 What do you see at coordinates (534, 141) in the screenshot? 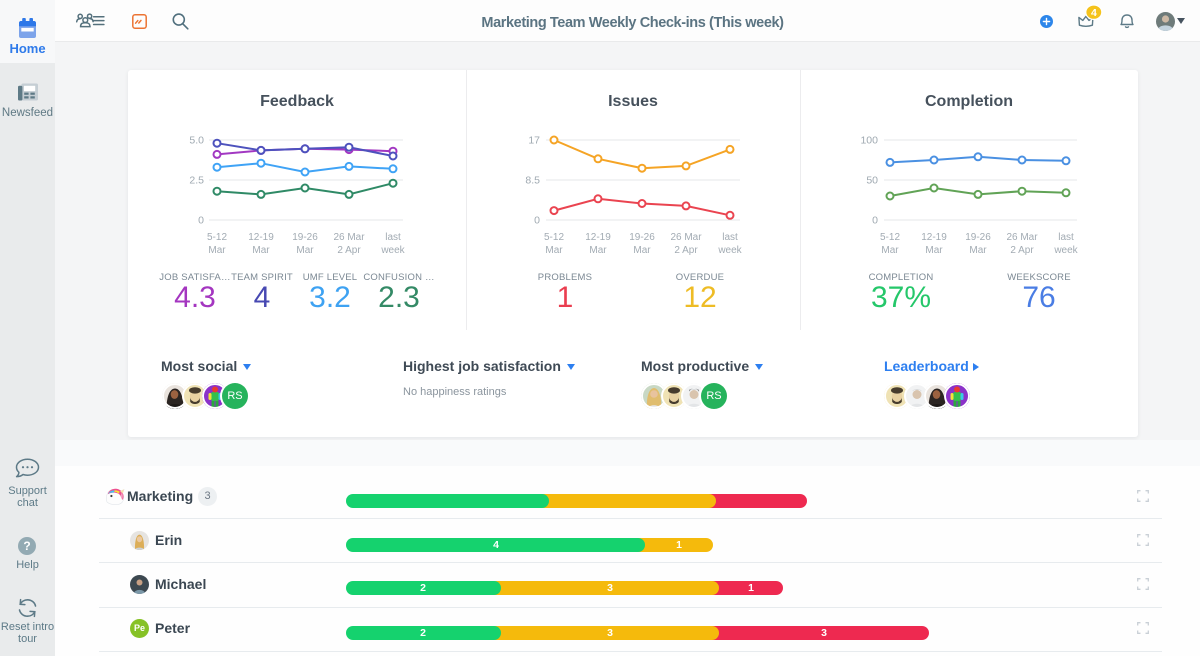
I see `svg-text: 17` at bounding box center [534, 141].